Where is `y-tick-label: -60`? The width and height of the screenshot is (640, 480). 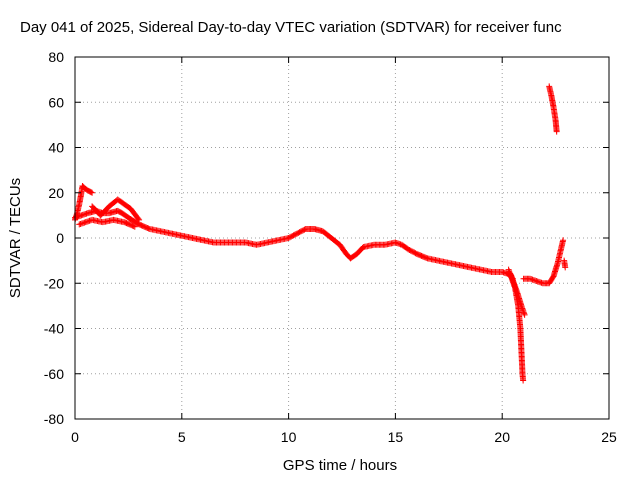
y-tick-label: -60 is located at coordinates (54, 374).